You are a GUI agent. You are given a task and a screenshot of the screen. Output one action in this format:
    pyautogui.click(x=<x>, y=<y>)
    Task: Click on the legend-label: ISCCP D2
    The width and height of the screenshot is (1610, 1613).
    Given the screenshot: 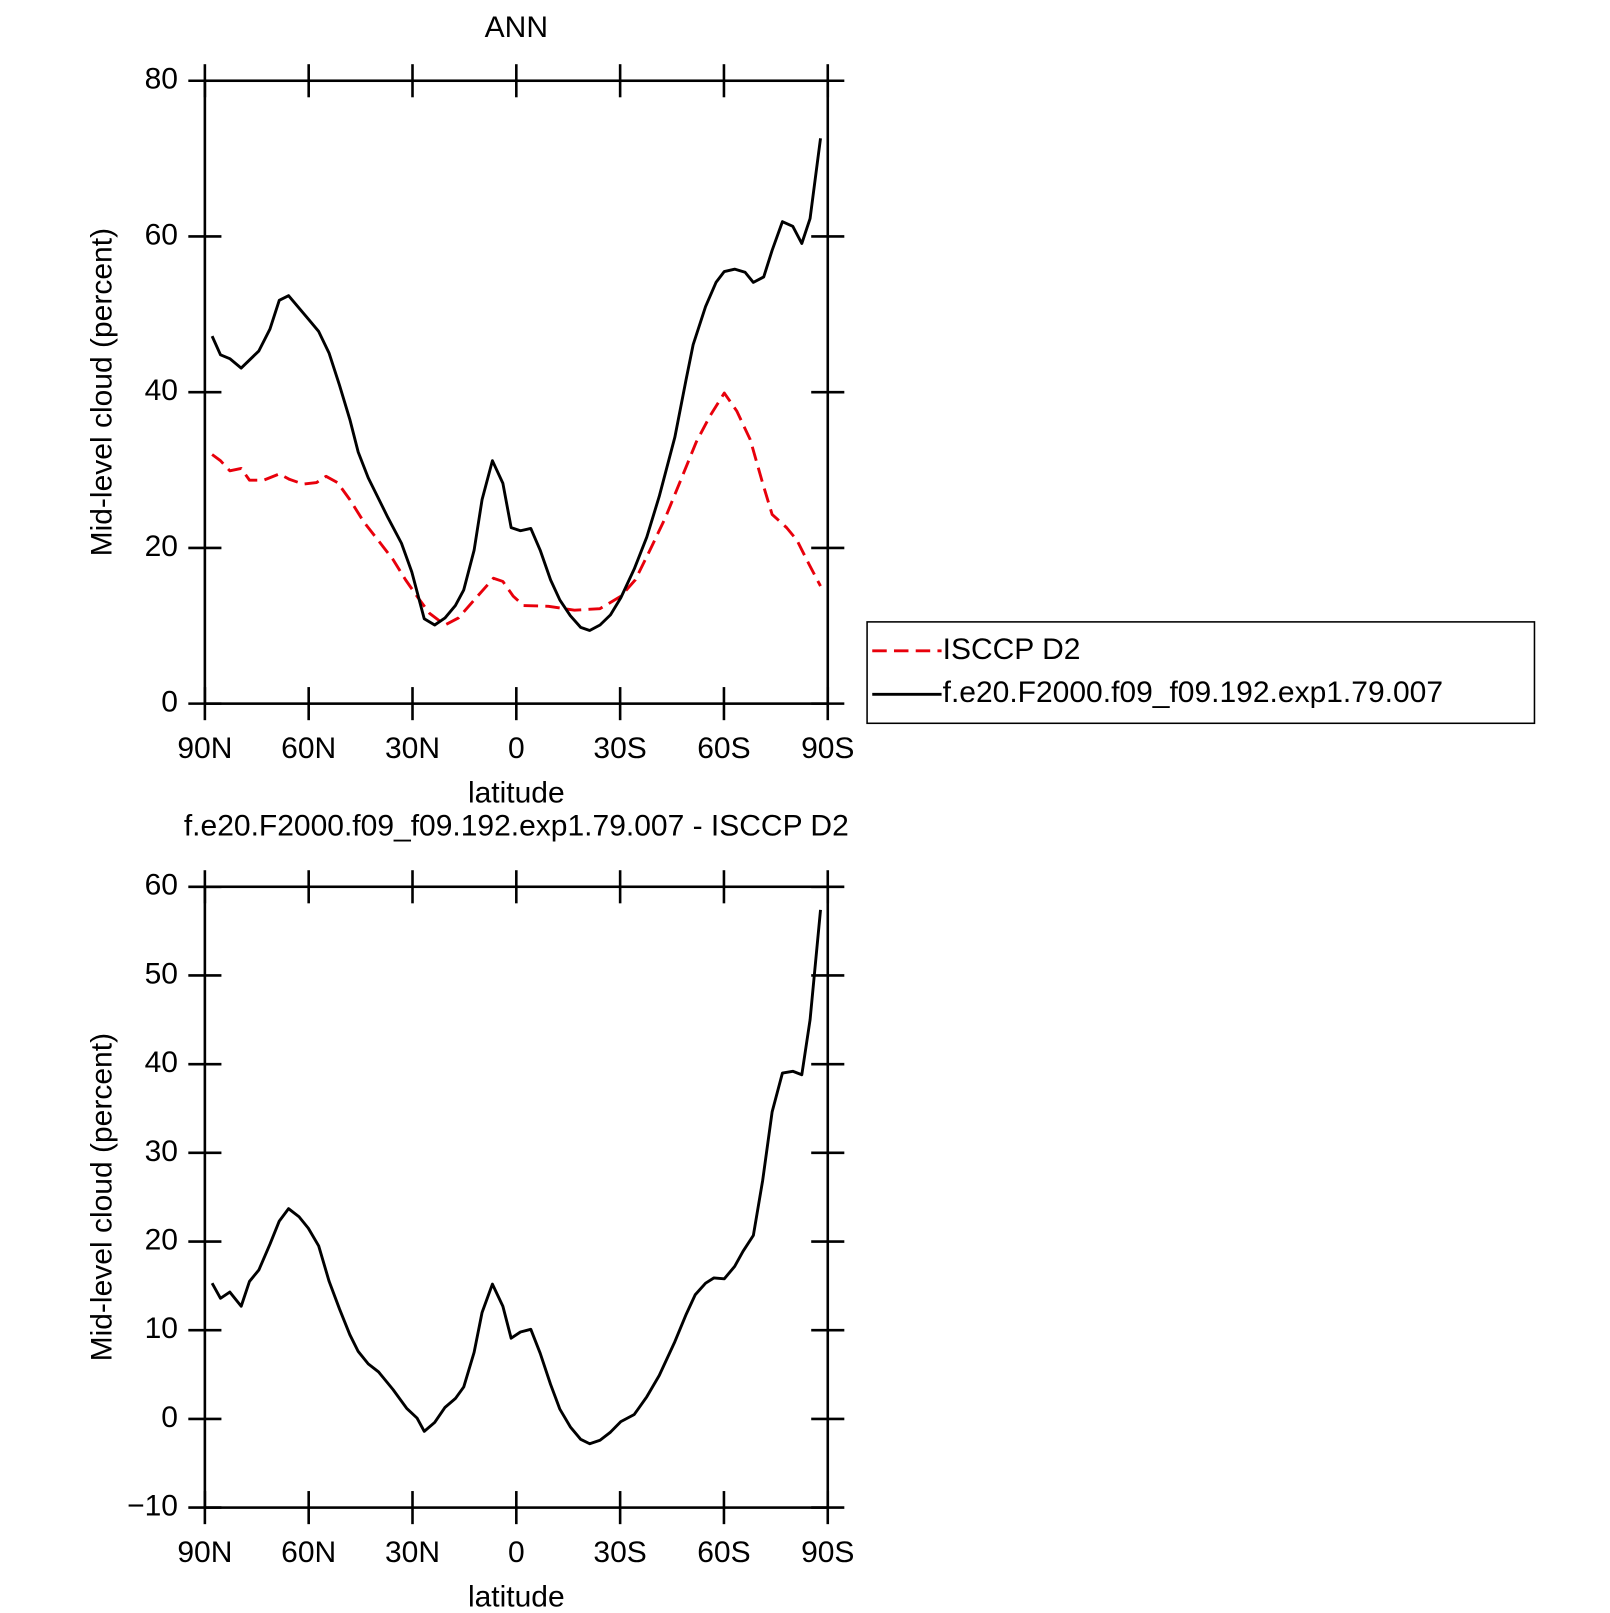 What is the action you would take?
    pyautogui.click(x=1012, y=649)
    